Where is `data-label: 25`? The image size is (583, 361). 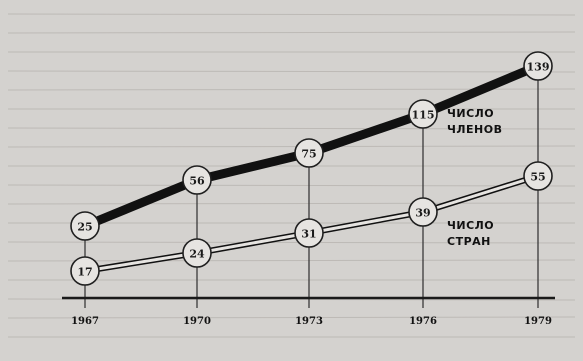 data-label: 25 is located at coordinates (84, 227).